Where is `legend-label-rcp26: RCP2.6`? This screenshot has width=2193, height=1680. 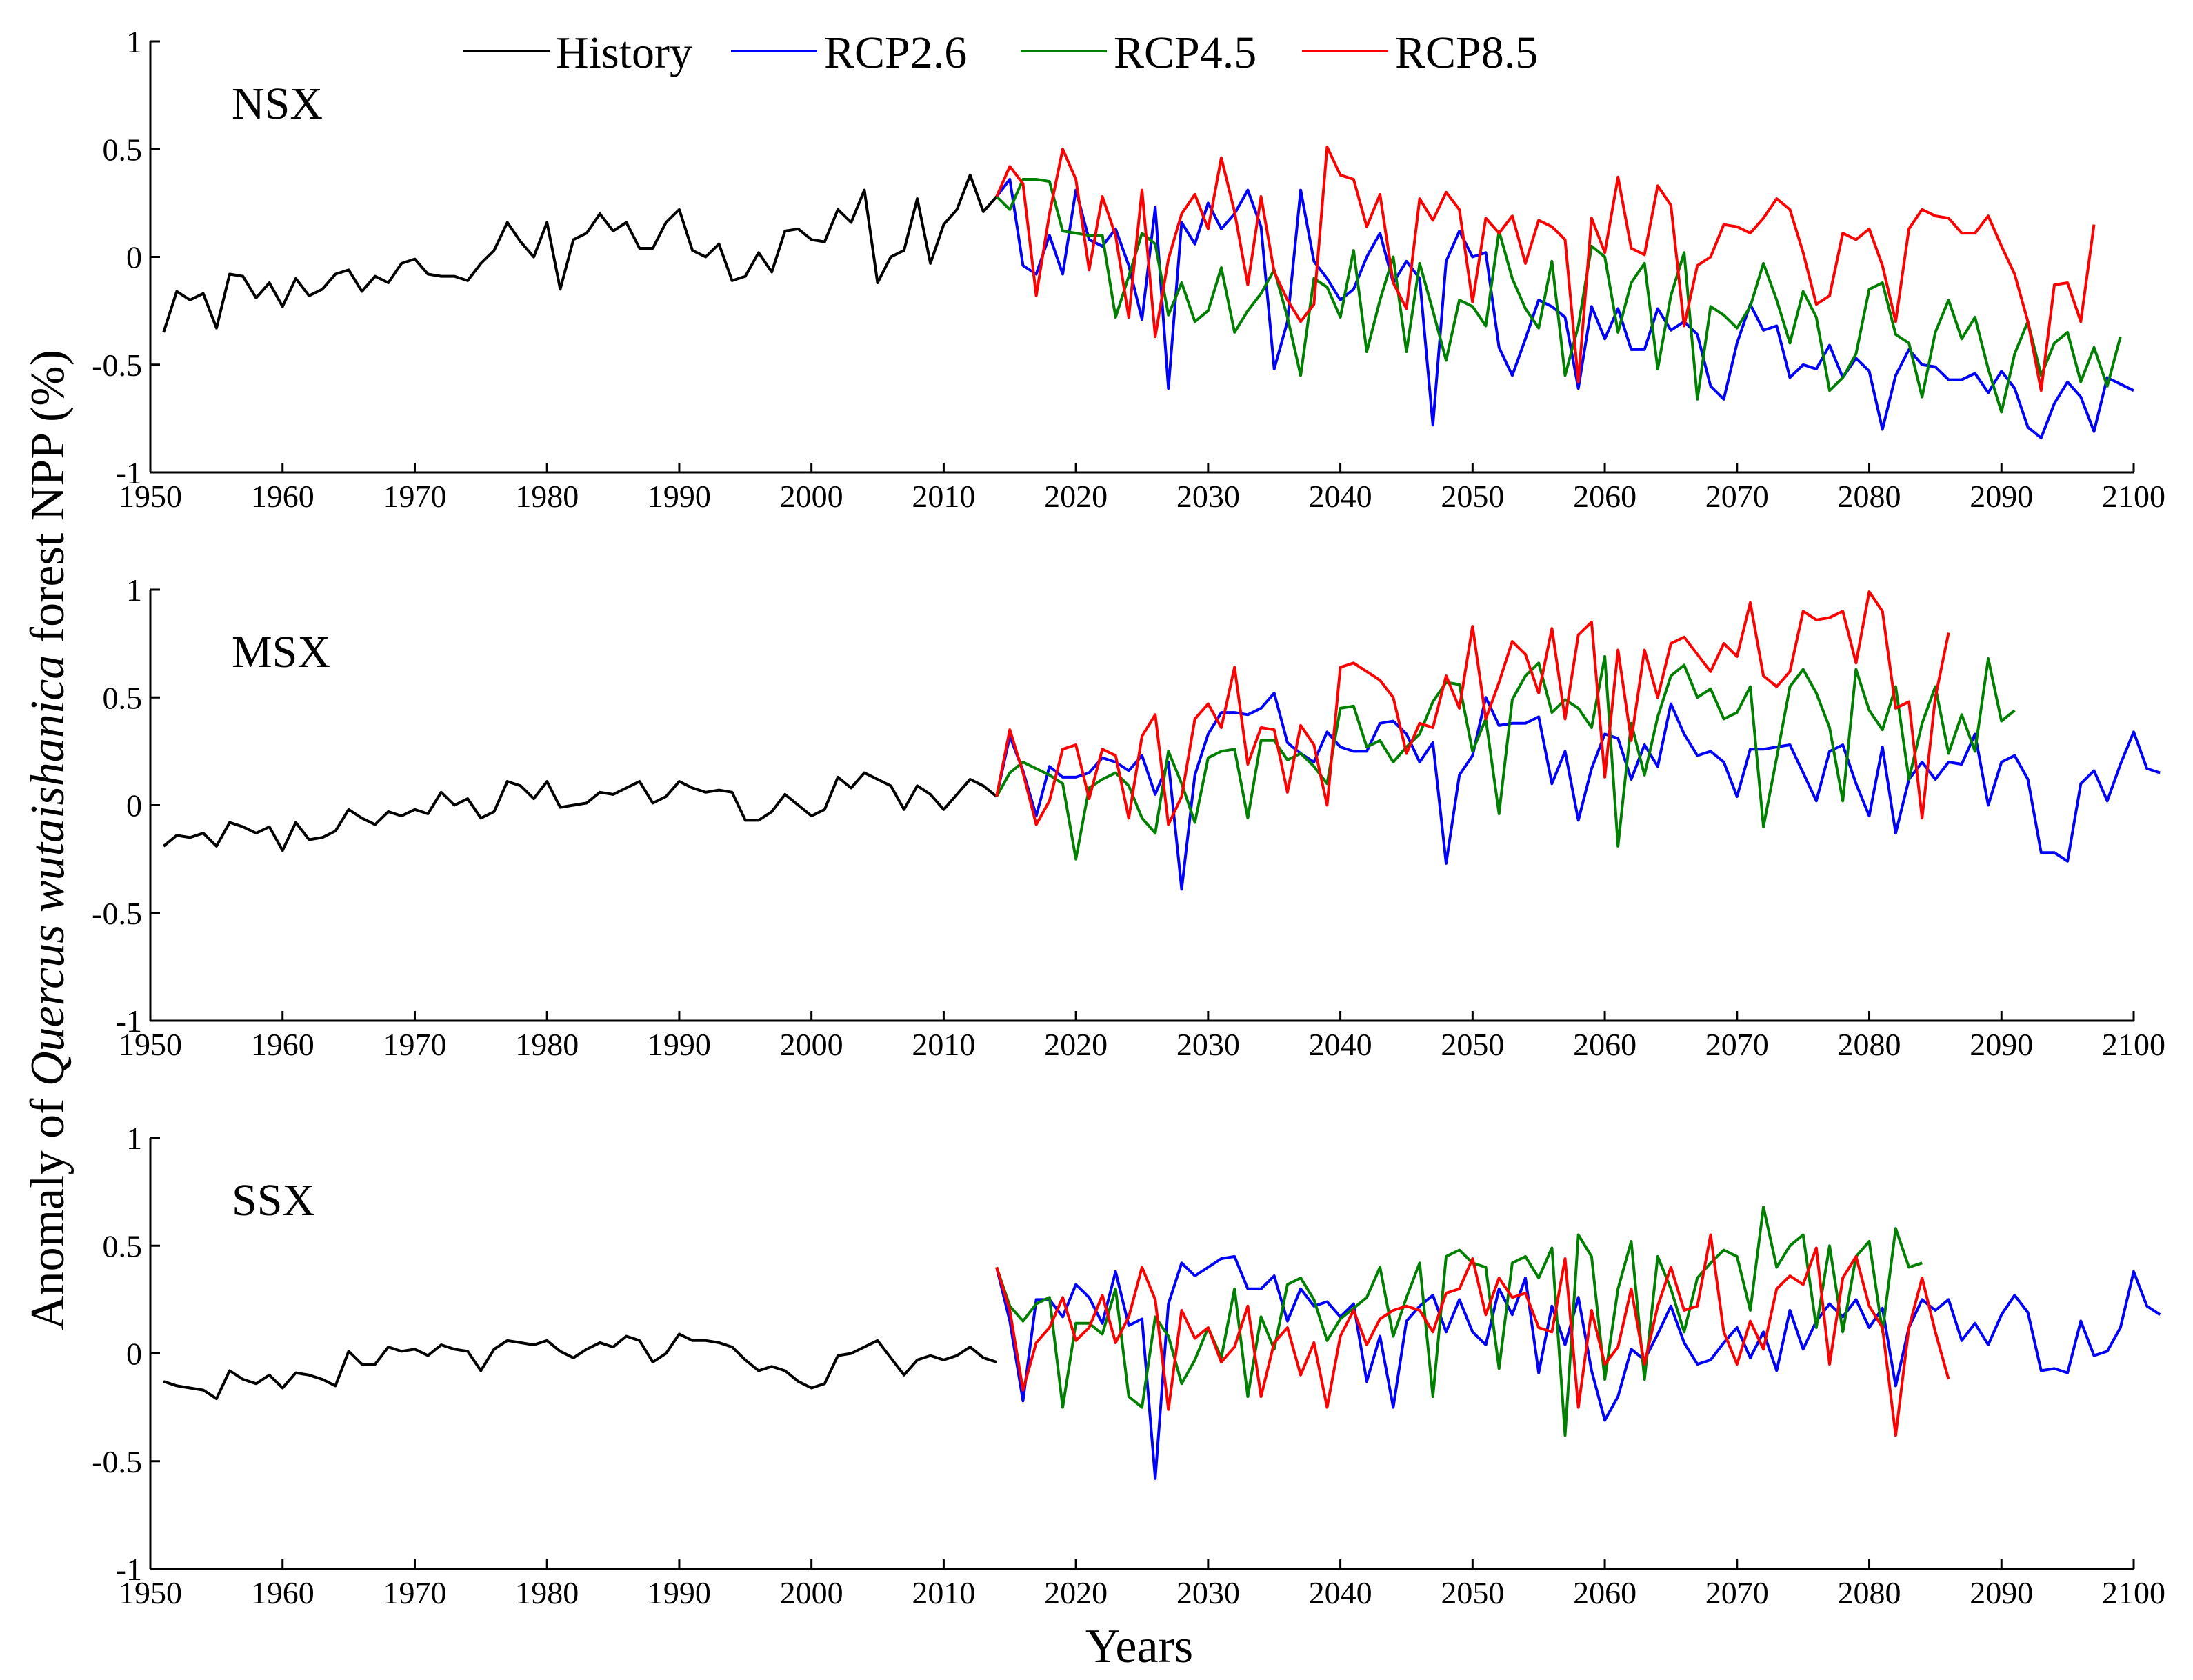 legend-label-rcp26: RCP2.6 is located at coordinates (895, 53).